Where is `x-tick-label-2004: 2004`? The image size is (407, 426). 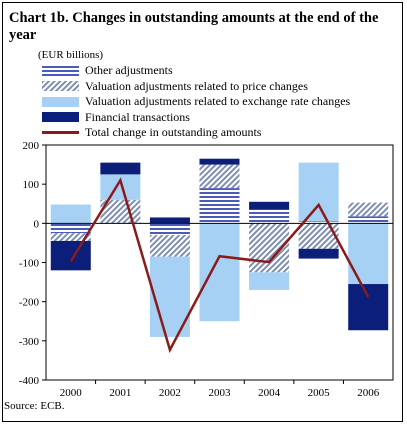 x-tick-label-2004: 2004 is located at coordinates (269, 393).